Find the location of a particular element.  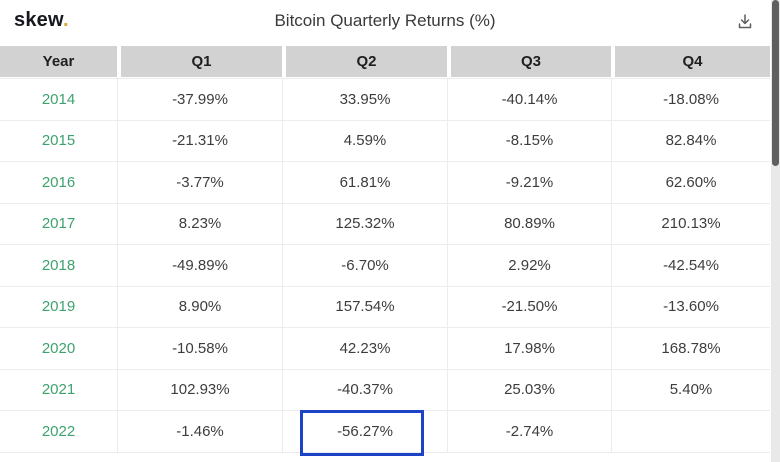

value-cell-q4: -18.08% is located at coordinates (690, 99).